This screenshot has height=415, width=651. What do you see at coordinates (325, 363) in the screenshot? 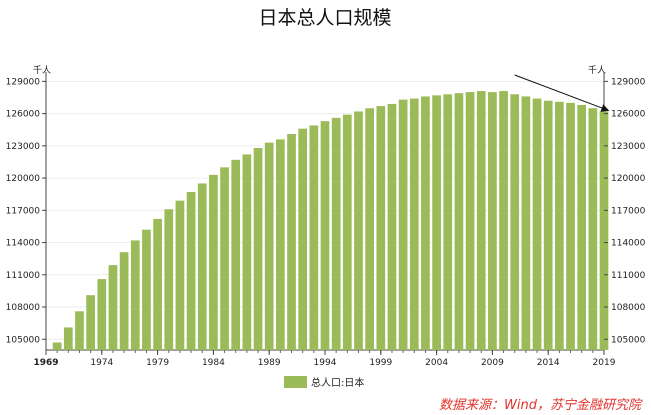
I see `x-tick-label: 1994` at bounding box center [325, 363].